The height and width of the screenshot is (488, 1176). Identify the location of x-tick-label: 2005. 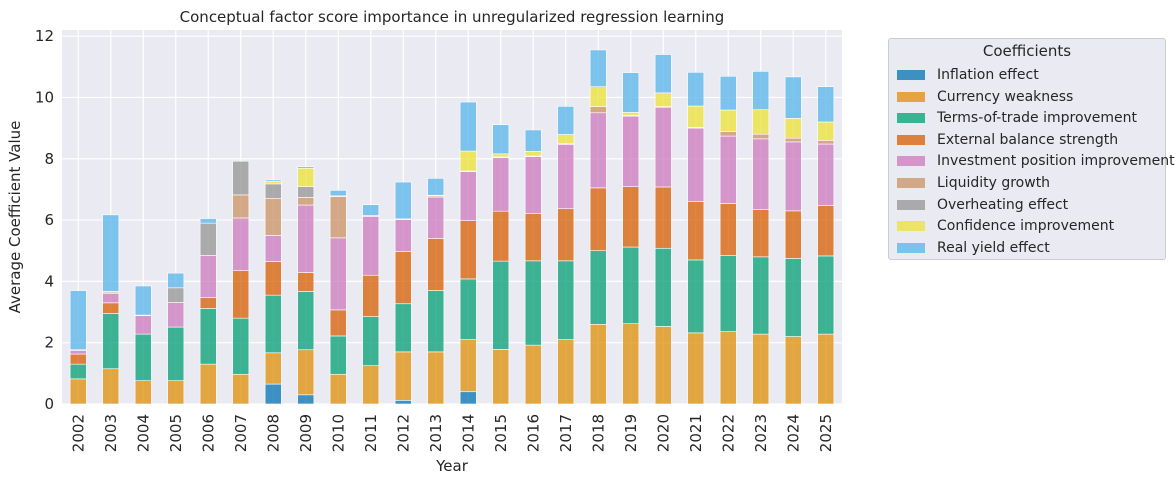
(176, 433).